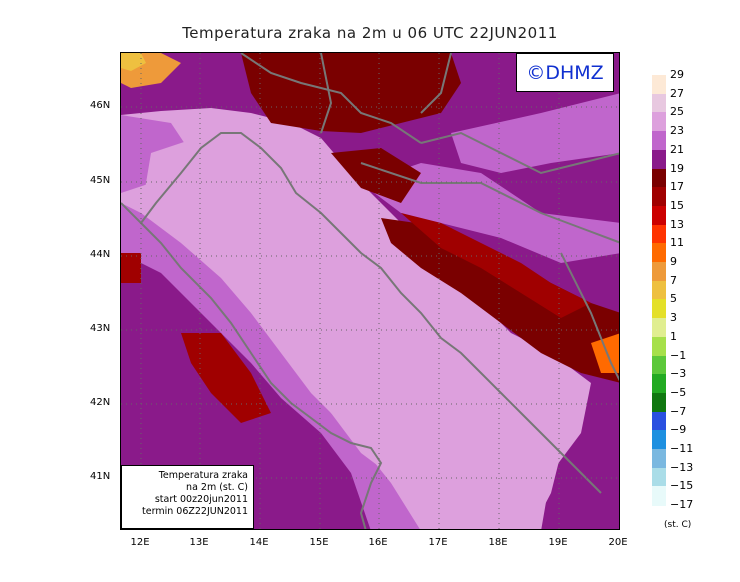 The image size is (740, 582). What do you see at coordinates (100, 328) in the screenshot?
I see `lat-label: 43N` at bounding box center [100, 328].